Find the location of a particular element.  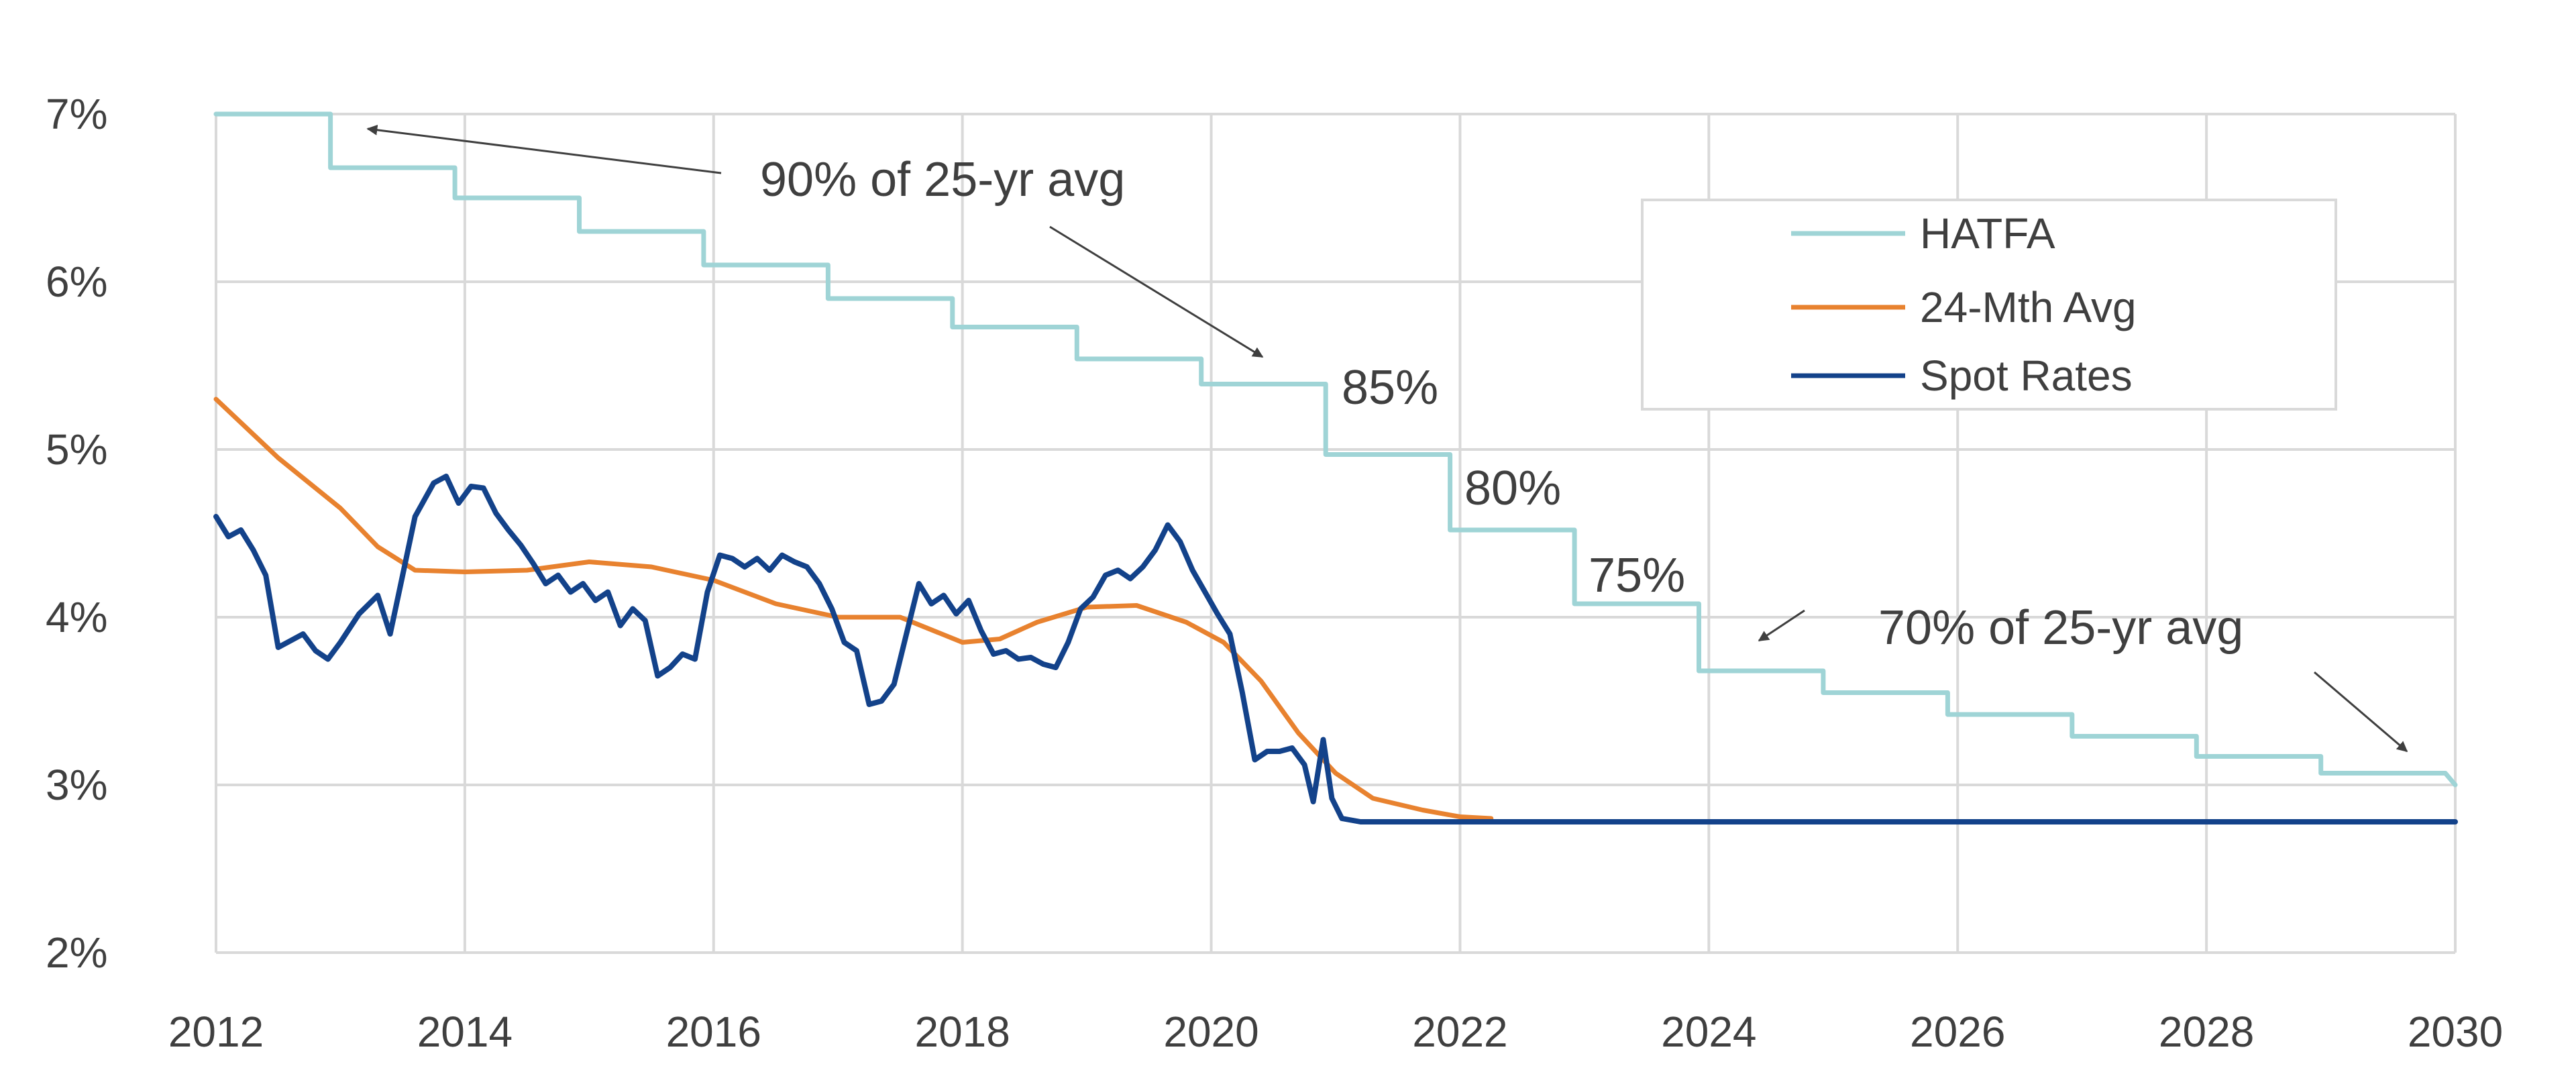

annotation-label: 80% is located at coordinates (1512, 488).